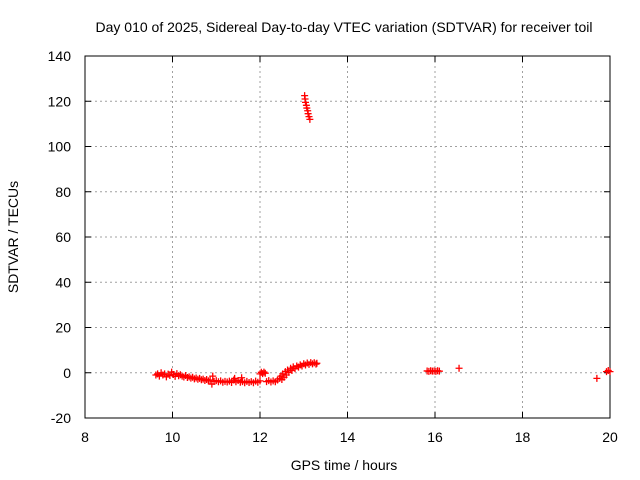 This screenshot has height=480, width=640. I want to click on y-tick-label: 40, so click(63, 282).